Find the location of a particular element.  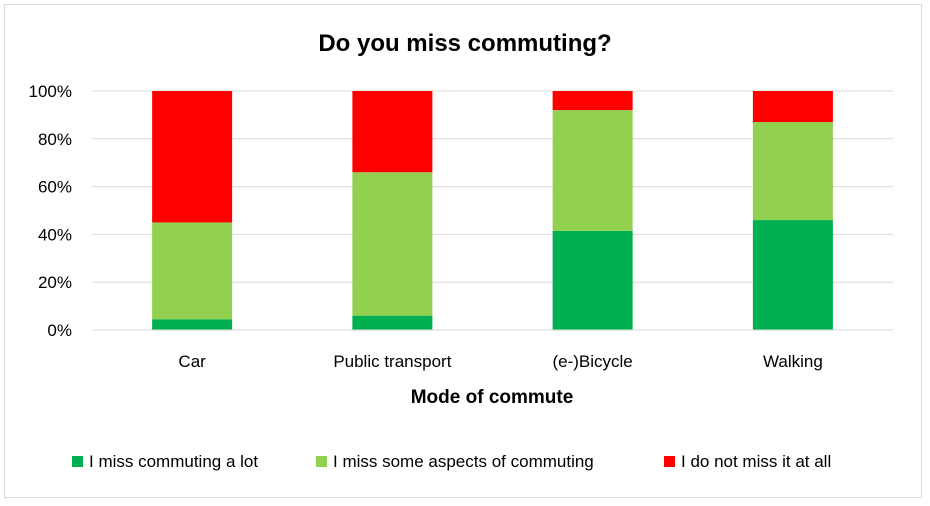

y-tick-label: 0% is located at coordinates (59, 330).